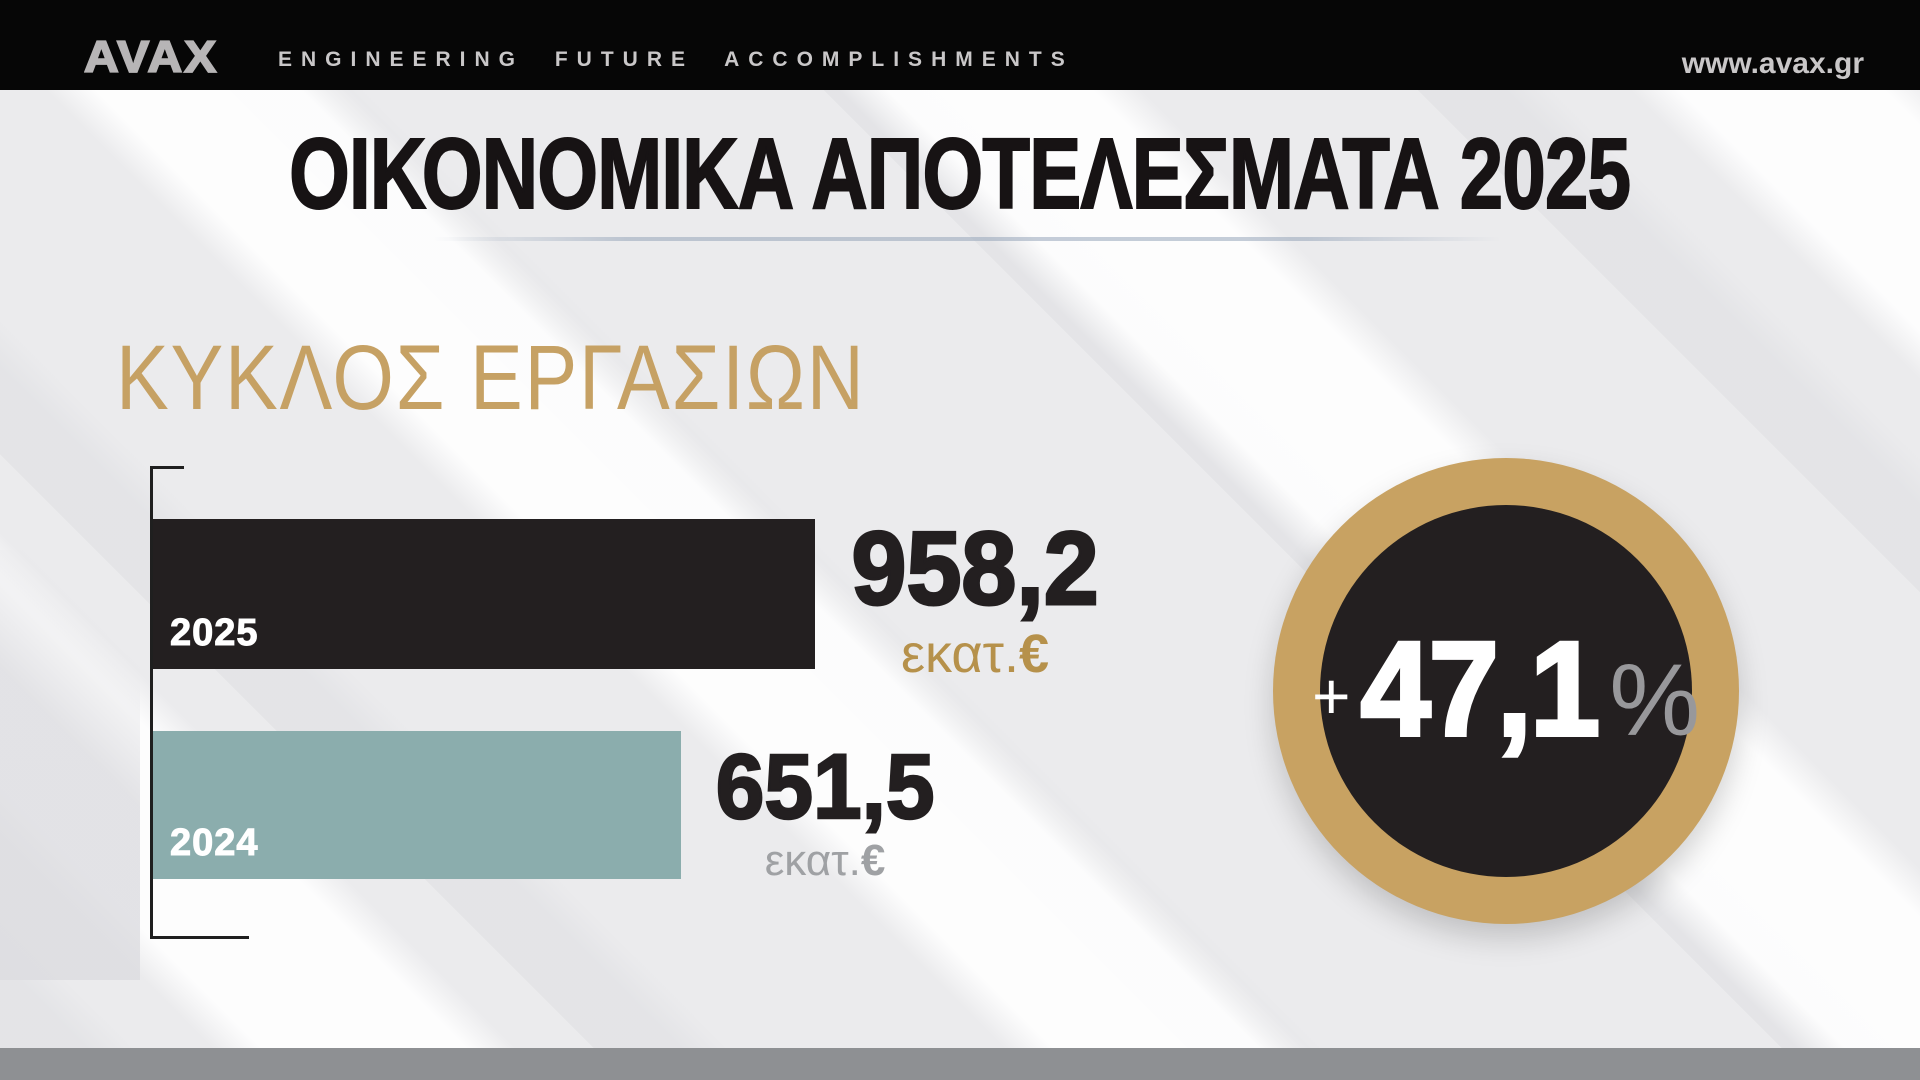  I want to click on percent-sign: %, so click(1655, 700).